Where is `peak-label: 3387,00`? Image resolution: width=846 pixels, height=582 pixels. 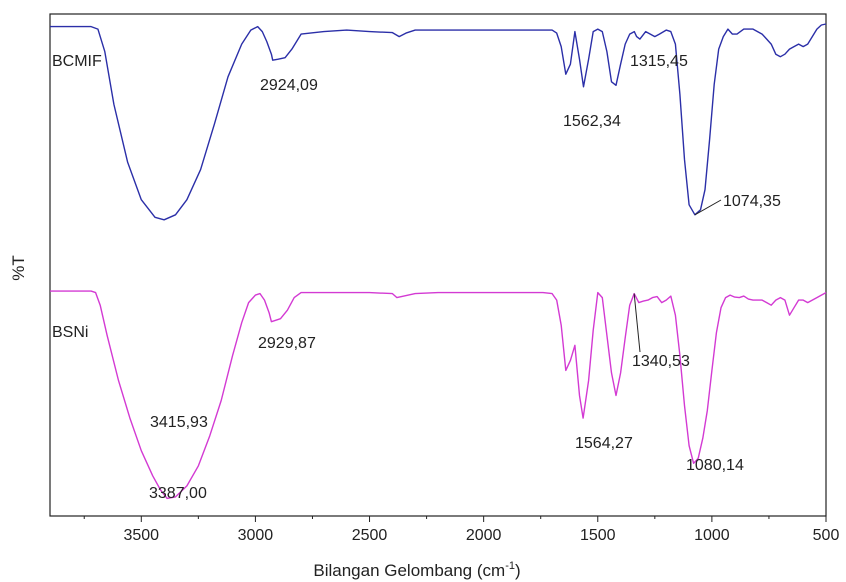 peak-label: 3387,00 is located at coordinates (178, 493).